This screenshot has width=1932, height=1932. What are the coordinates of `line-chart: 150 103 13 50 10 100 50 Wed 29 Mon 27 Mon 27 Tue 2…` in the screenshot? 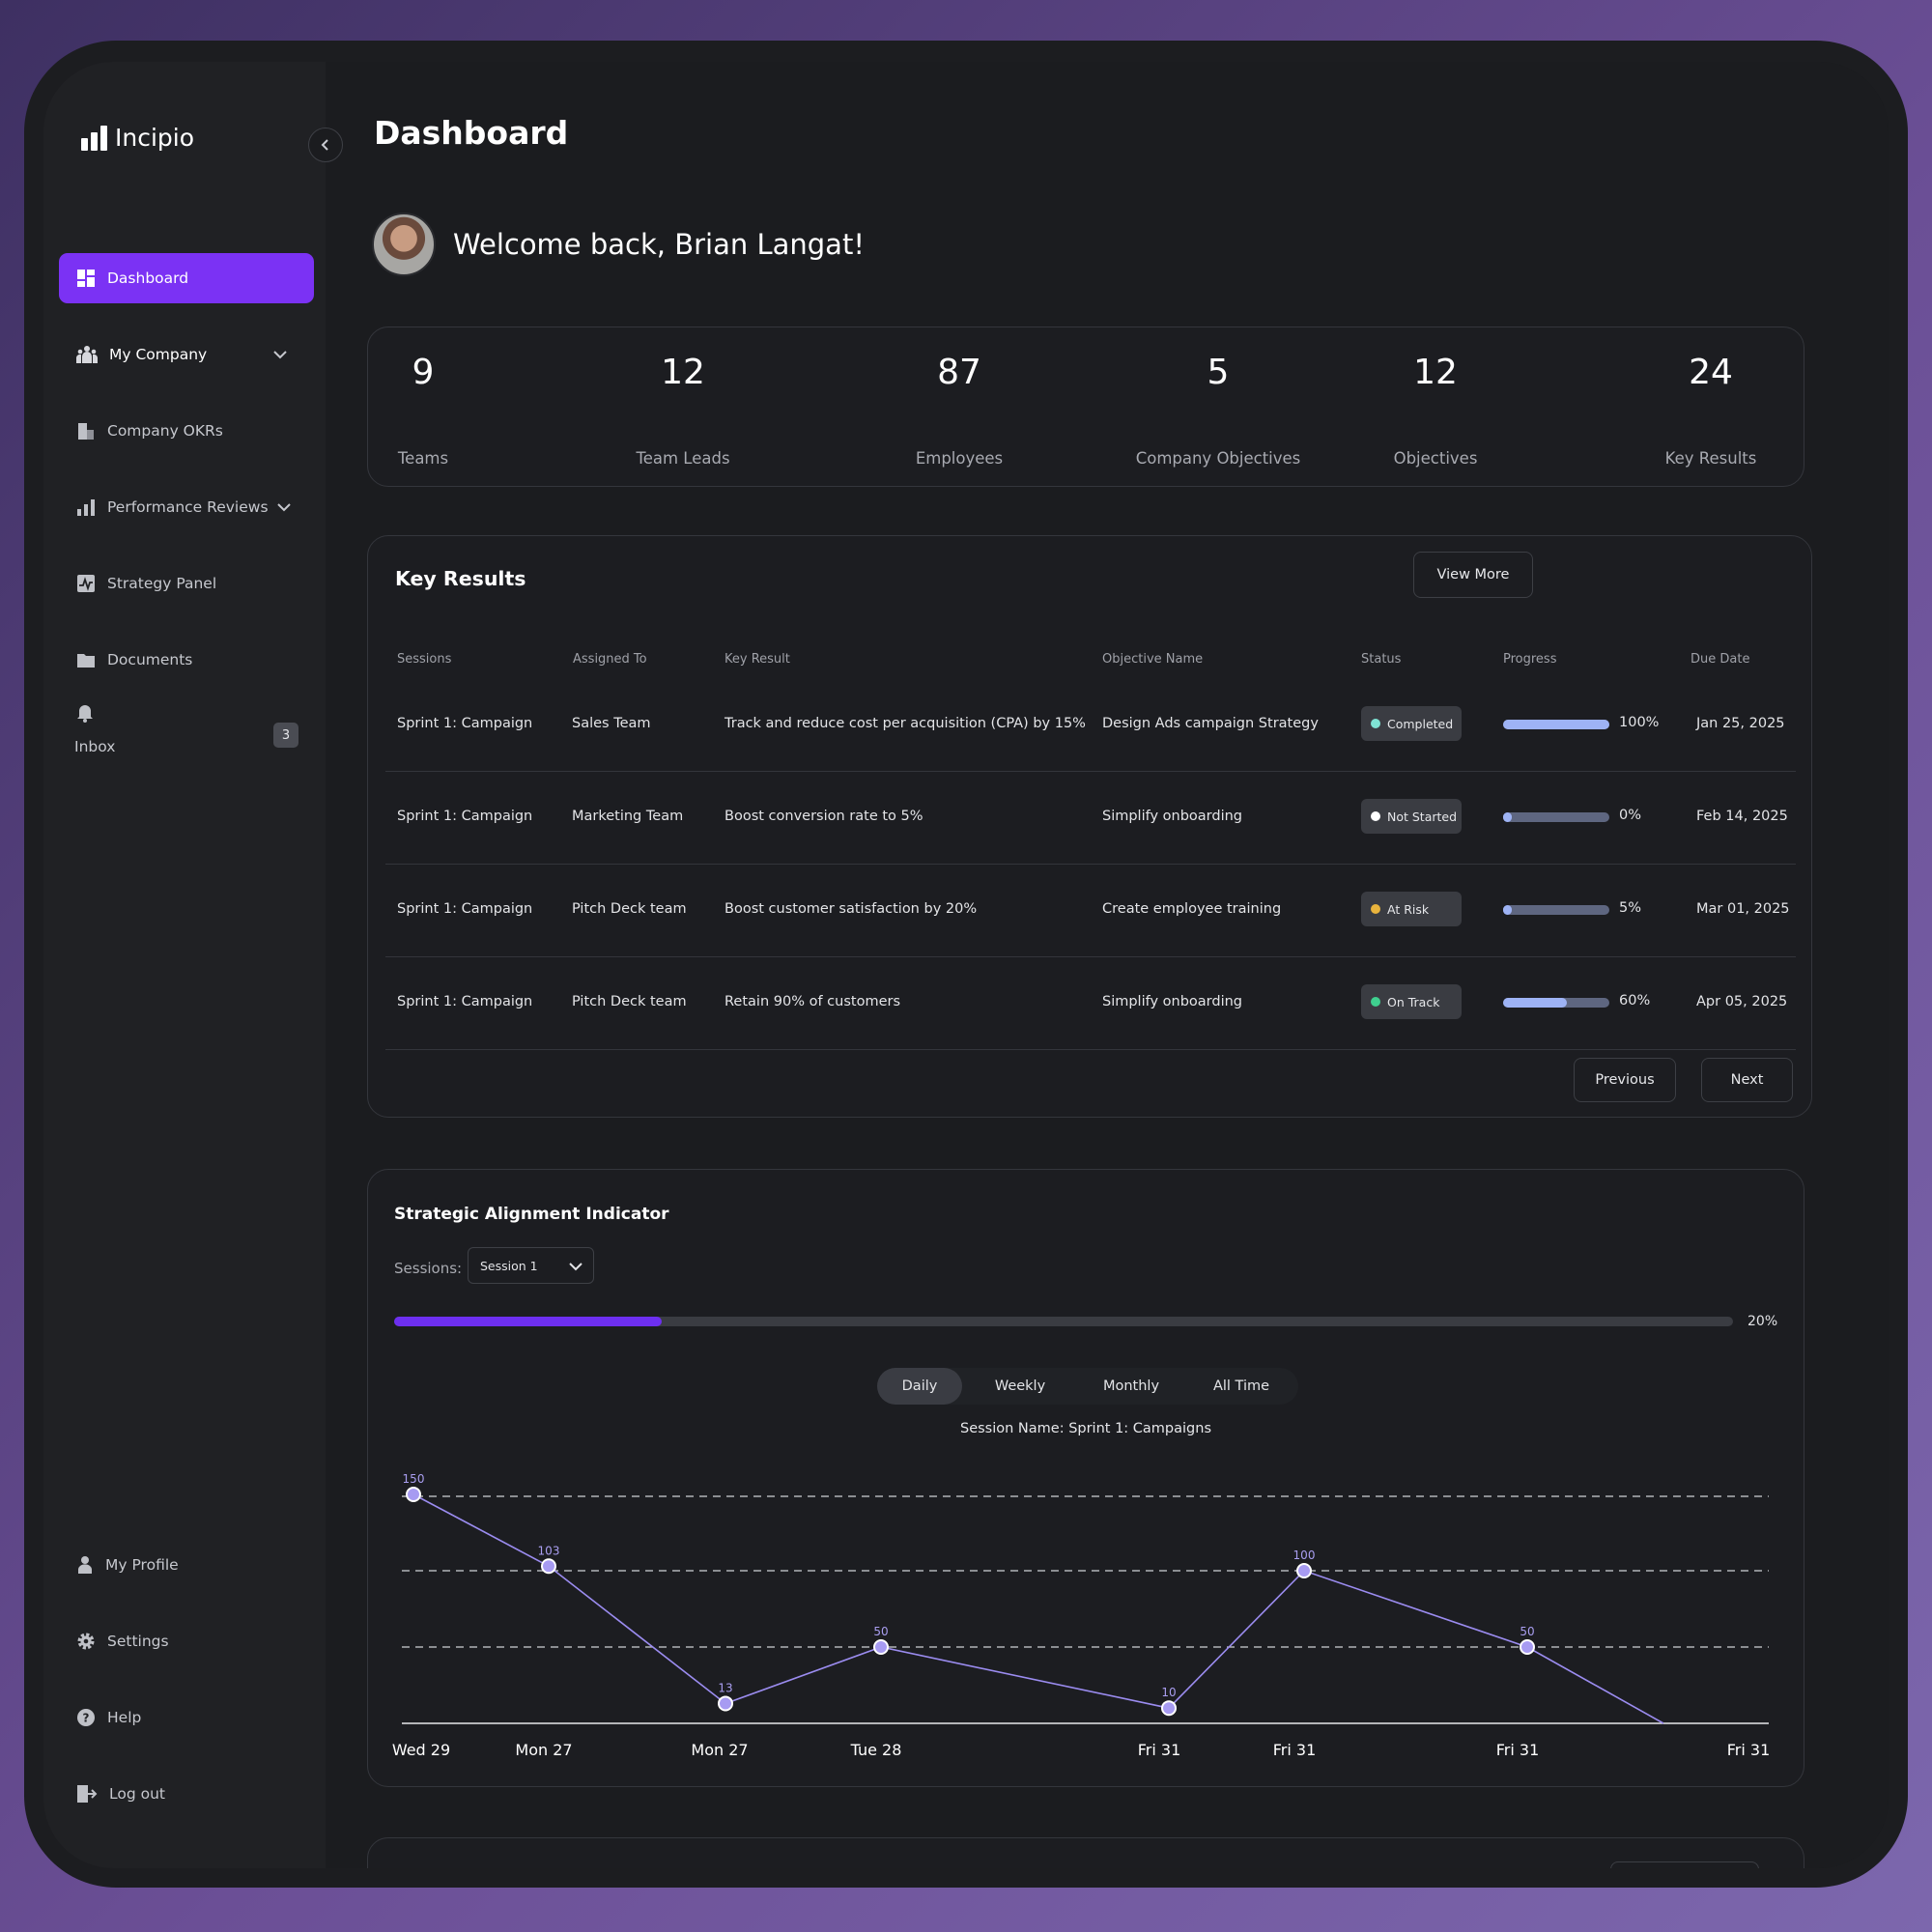 It's located at (1081, 1615).